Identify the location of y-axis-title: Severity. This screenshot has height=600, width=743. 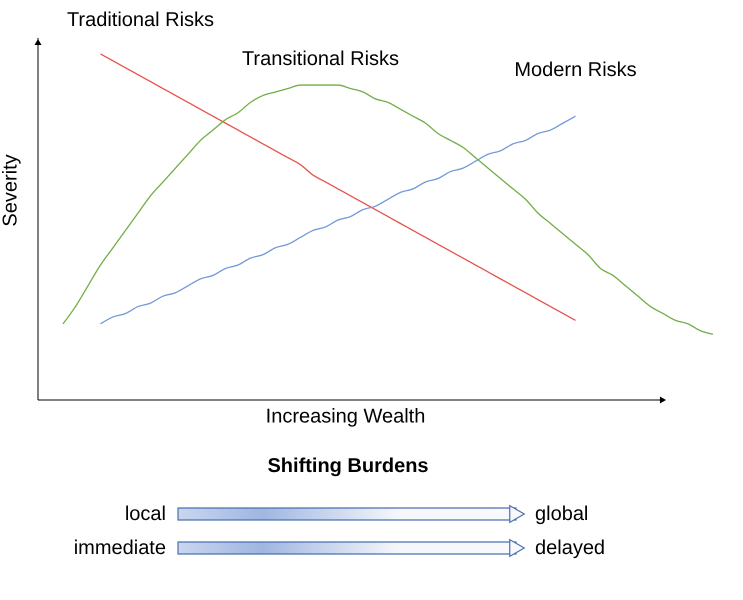
(11, 190).